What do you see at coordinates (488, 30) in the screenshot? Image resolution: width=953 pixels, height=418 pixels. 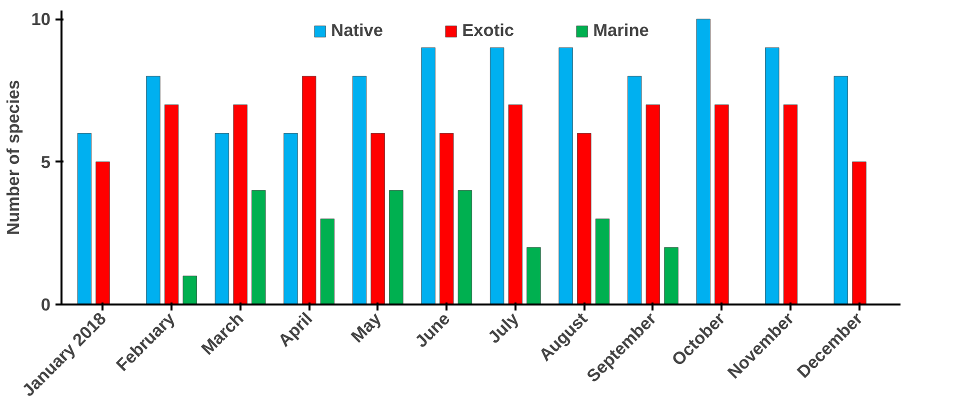 I see `legend-label: Exotic` at bounding box center [488, 30].